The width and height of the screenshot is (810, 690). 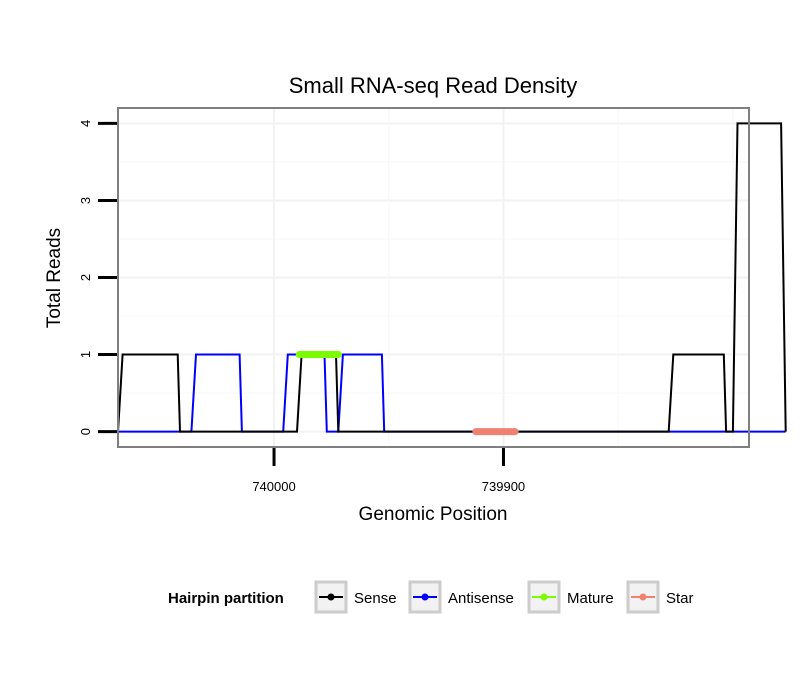 I want to click on legend-label-sense: Sense, so click(x=375, y=598).